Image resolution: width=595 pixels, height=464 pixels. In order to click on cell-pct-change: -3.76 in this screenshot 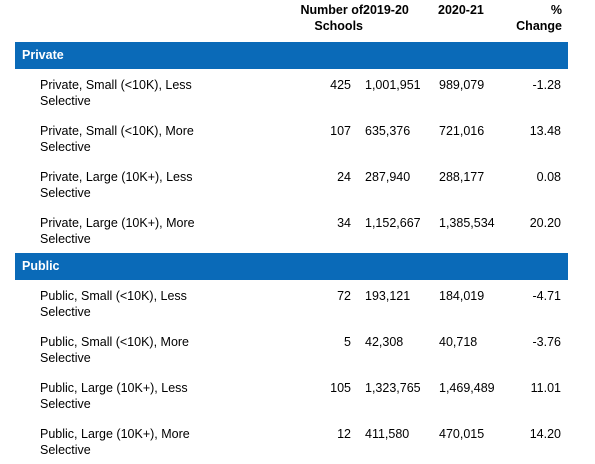, I will do `click(547, 342)`.